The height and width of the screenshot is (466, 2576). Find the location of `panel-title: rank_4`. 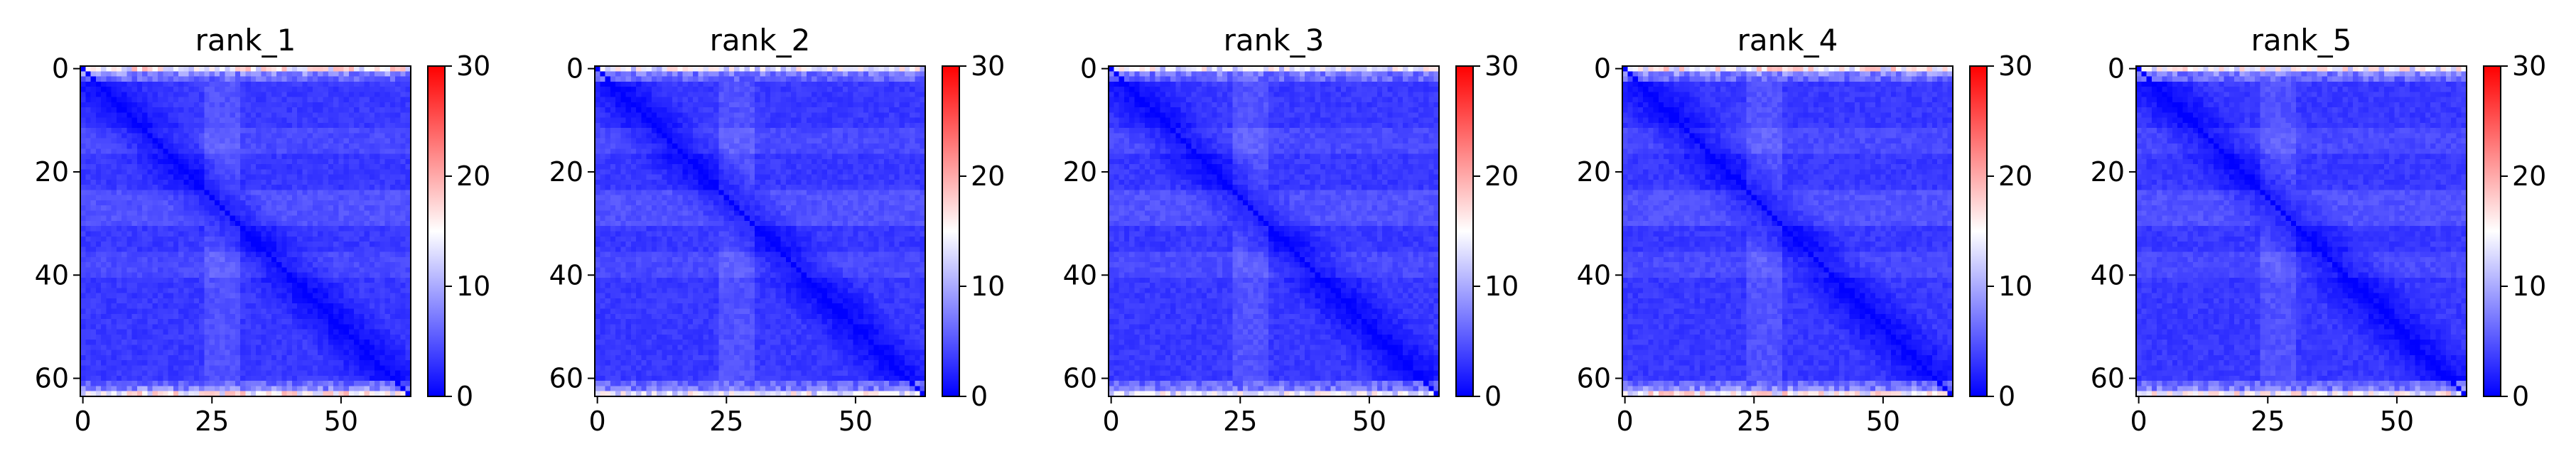

panel-title: rank_4 is located at coordinates (1787, 40).